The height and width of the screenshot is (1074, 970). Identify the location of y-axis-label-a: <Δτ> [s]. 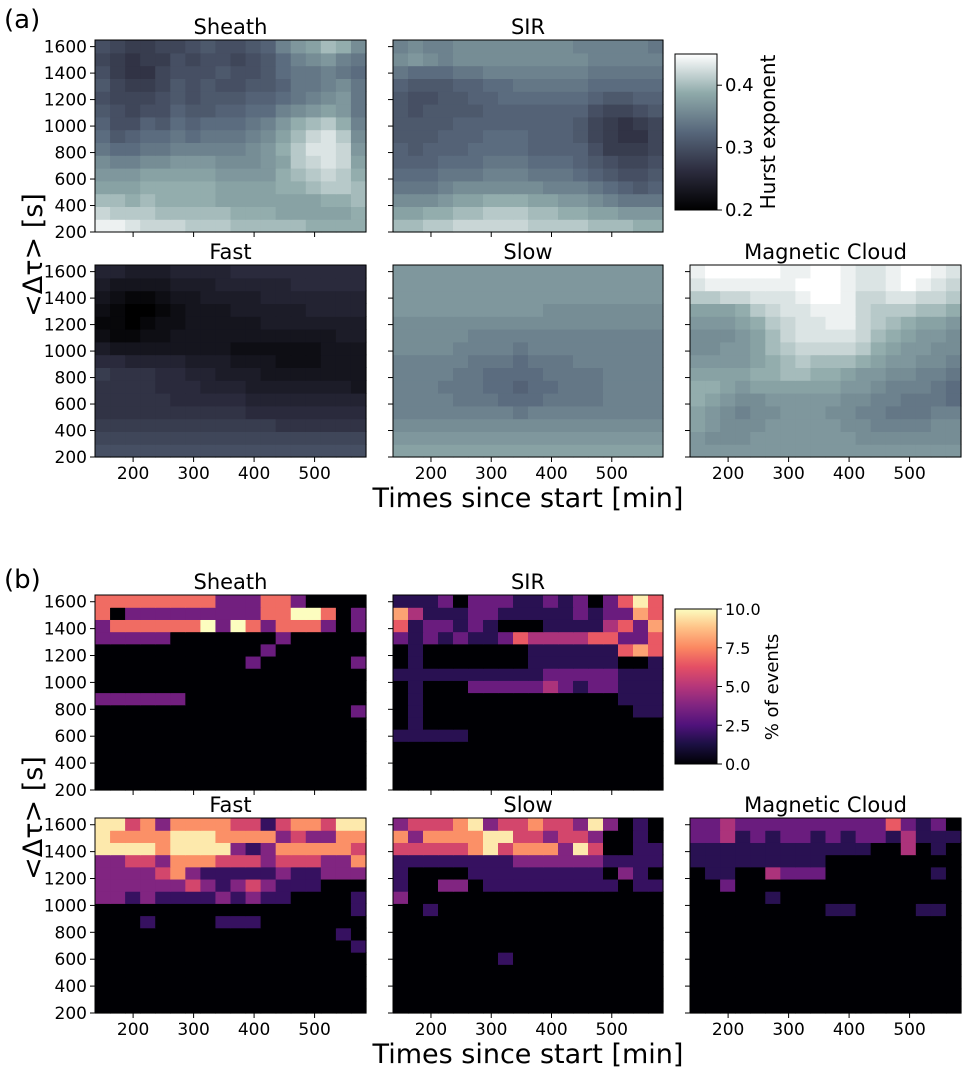
(33, 255).